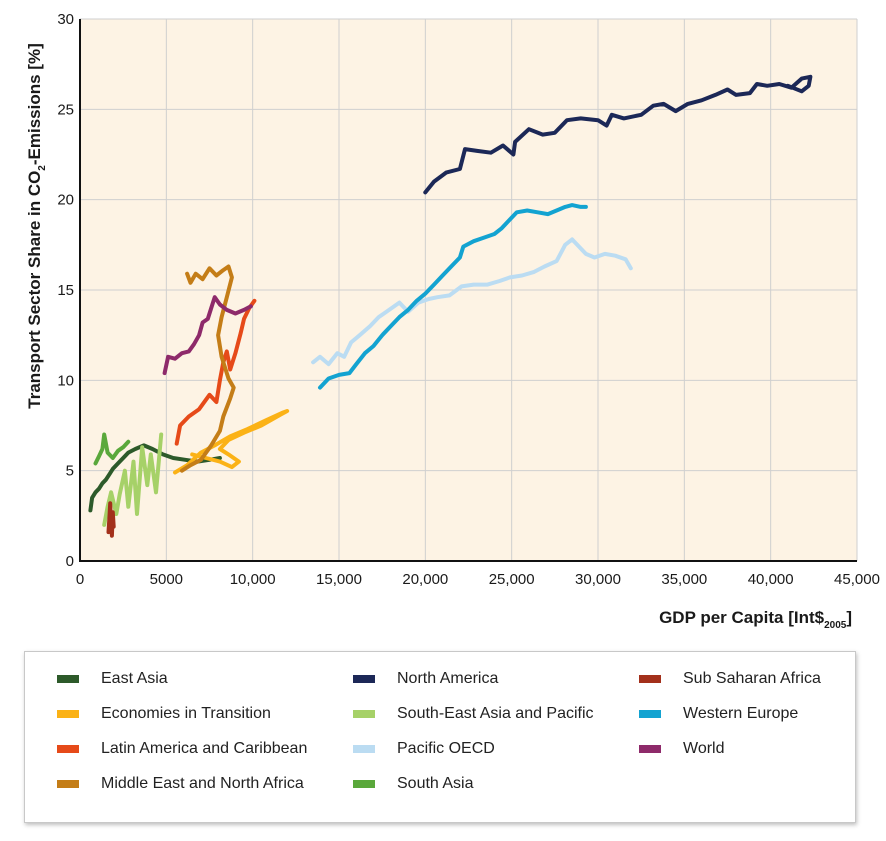 Image resolution: width=886 pixels, height=841 pixels. What do you see at coordinates (70, 471) in the screenshot?
I see `y-tick-label: 5` at bounding box center [70, 471].